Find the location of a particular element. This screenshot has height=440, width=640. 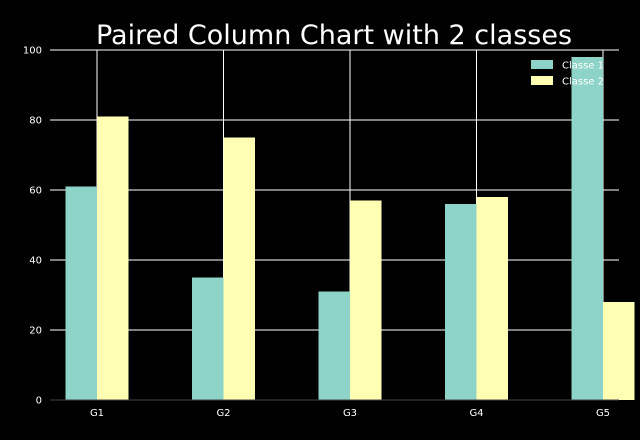

bar-2-g2 is located at coordinates (239, 268).